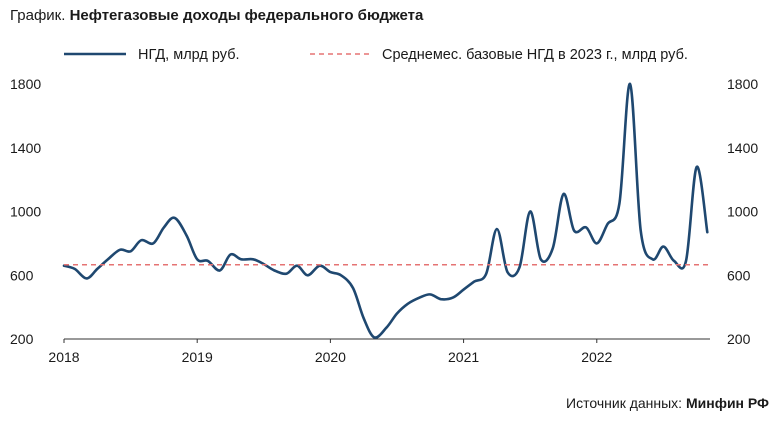 Image resolution: width=783 pixels, height=425 pixels. Describe the element at coordinates (742, 84) in the screenshot. I see `y-tick-label-right: 1800` at that location.